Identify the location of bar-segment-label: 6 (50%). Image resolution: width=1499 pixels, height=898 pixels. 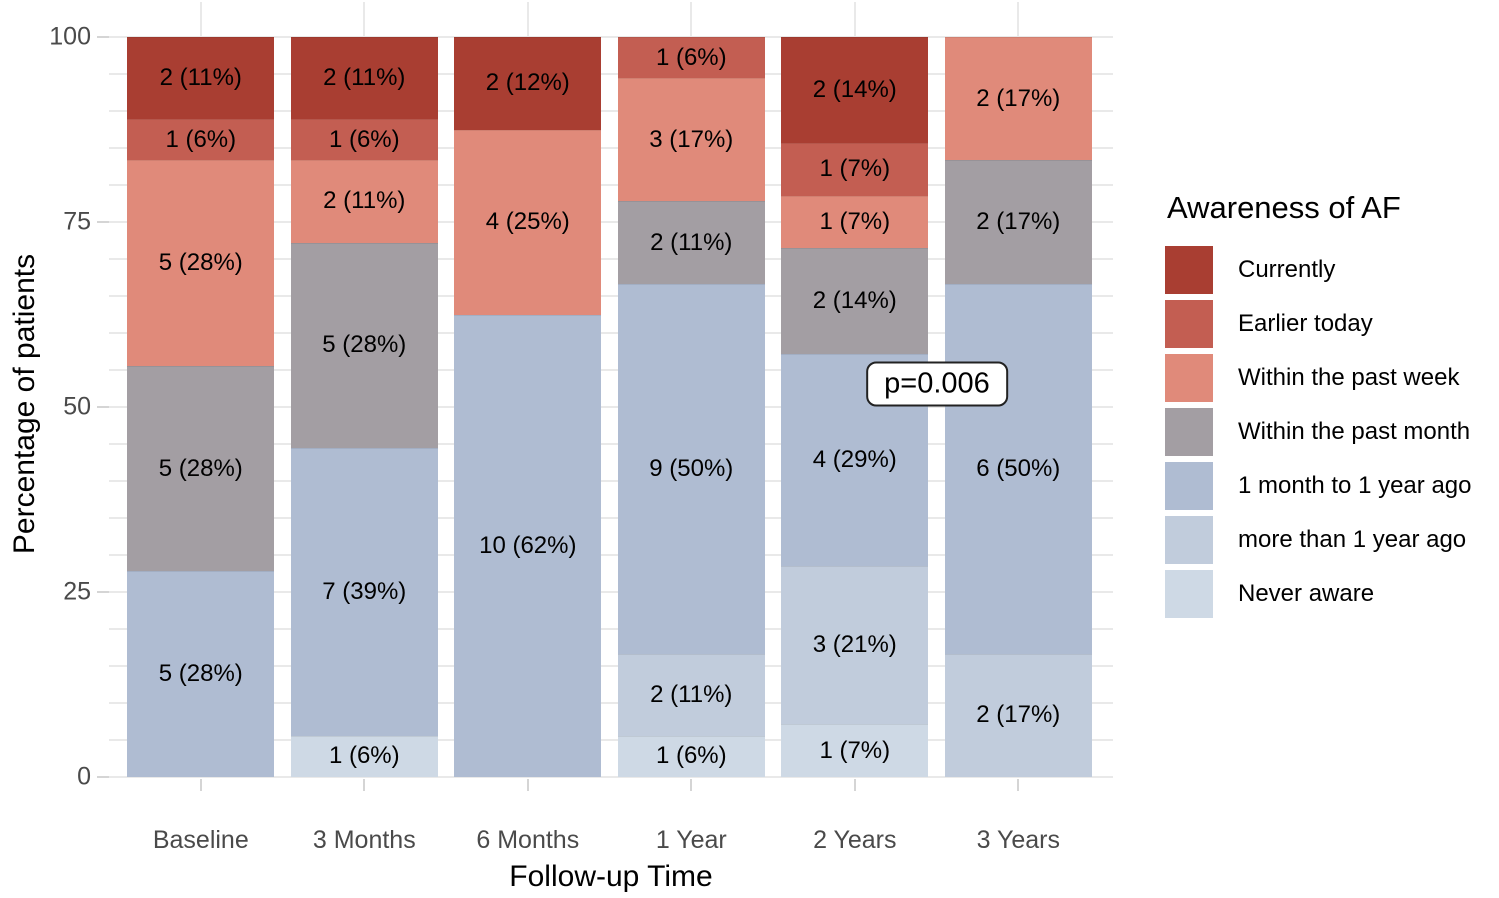
(1018, 468).